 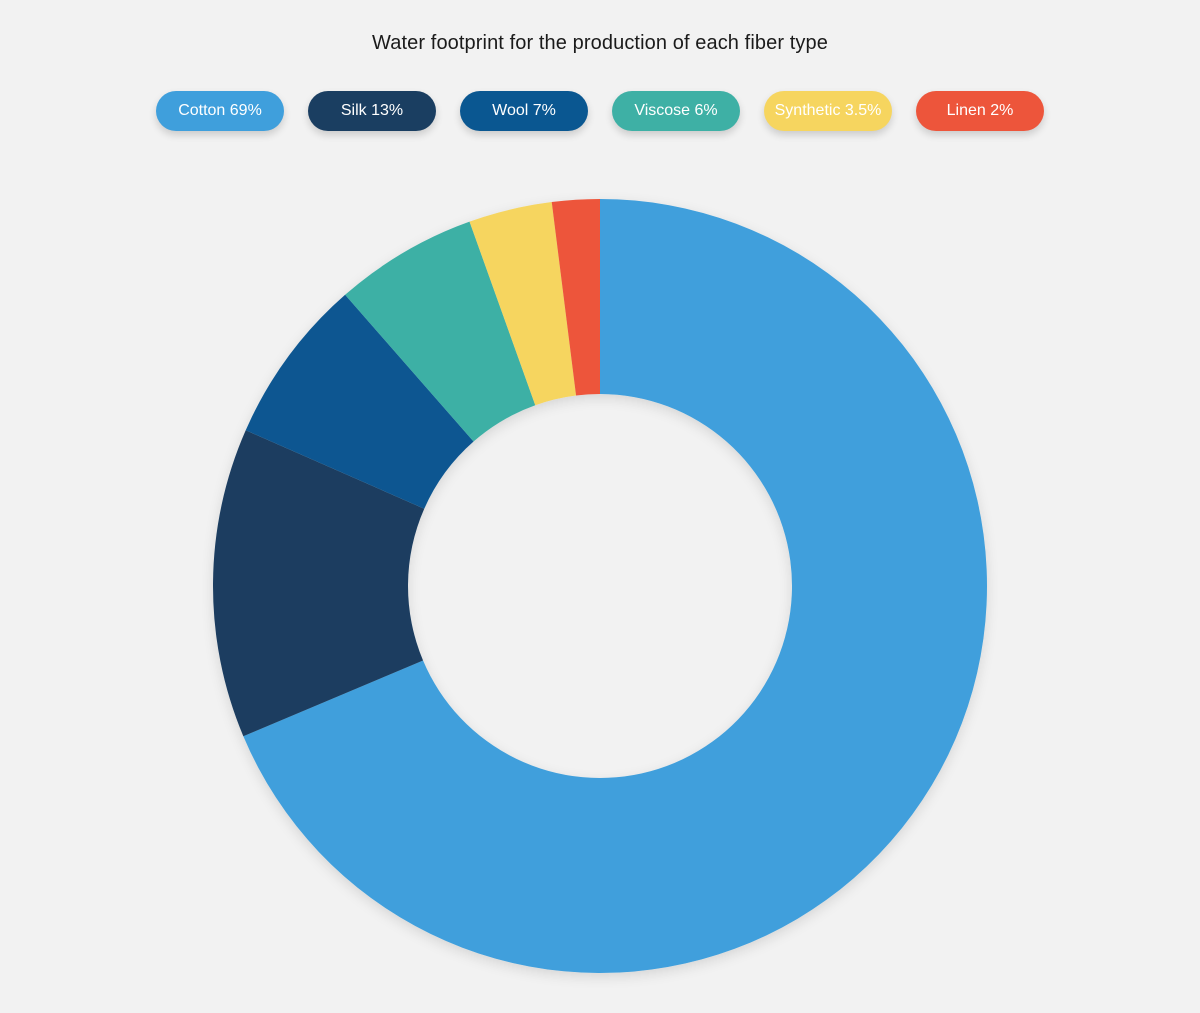 I want to click on legend-item-linen: Linen 2%, so click(x=980, y=111).